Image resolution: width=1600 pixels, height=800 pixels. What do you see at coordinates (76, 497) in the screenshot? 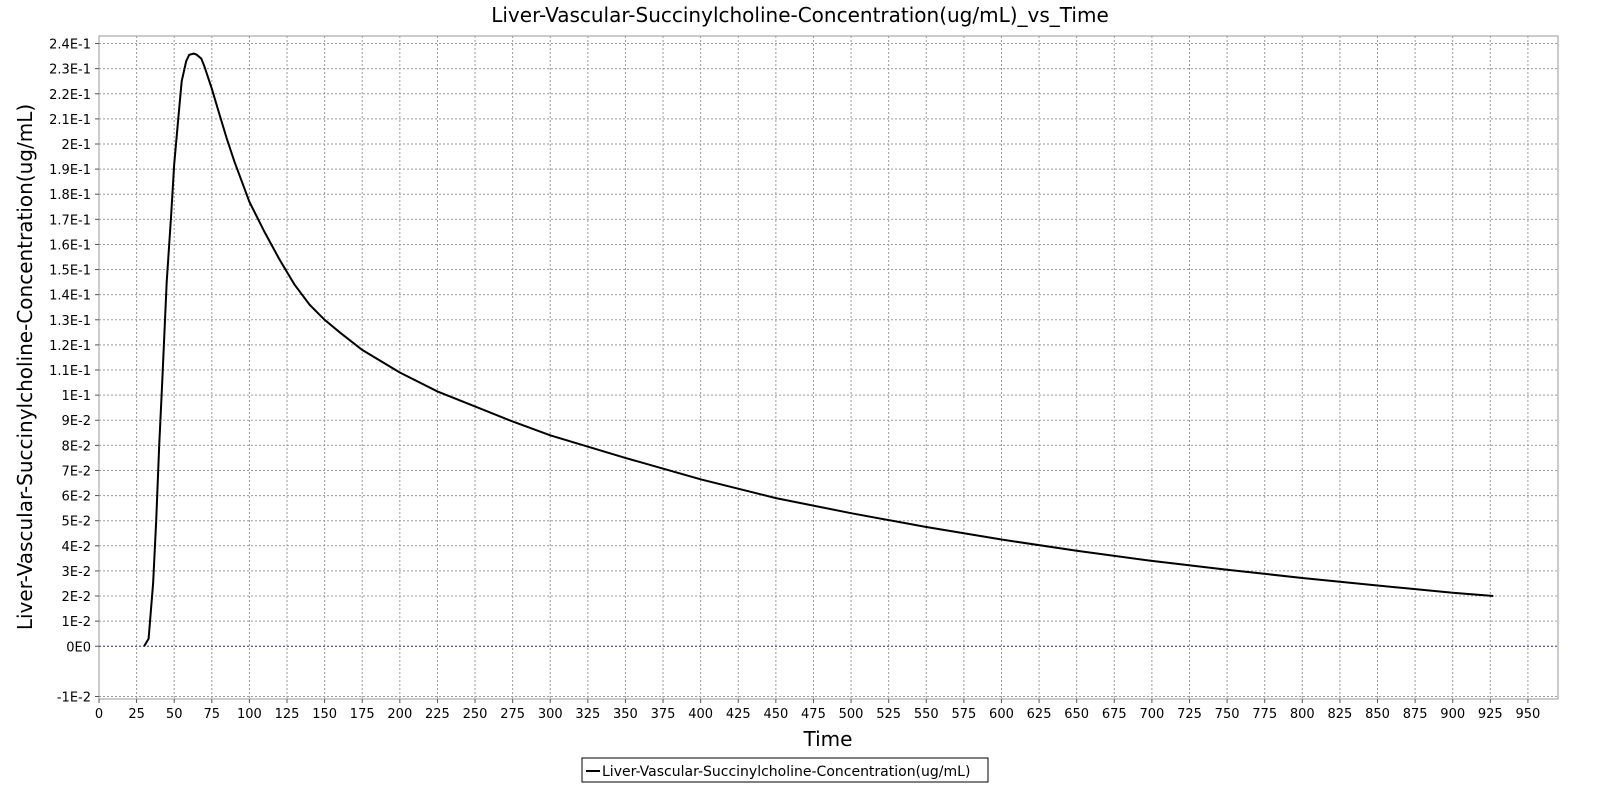
I see `y-tick-label: 6E-2` at bounding box center [76, 497].